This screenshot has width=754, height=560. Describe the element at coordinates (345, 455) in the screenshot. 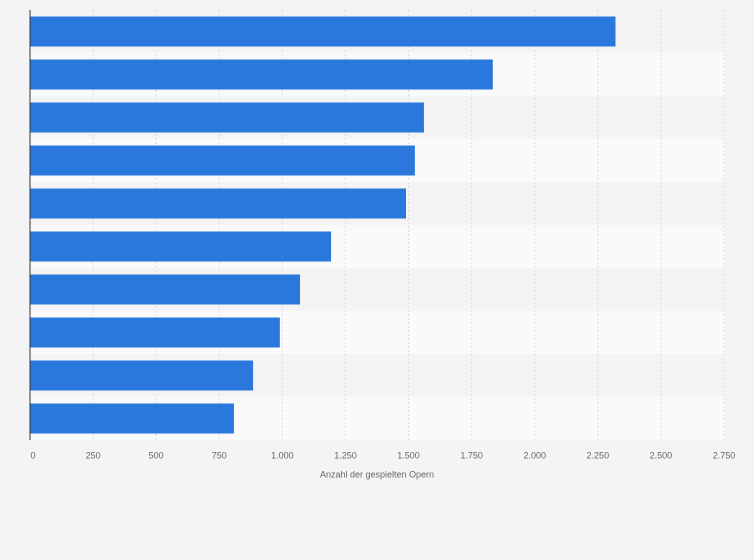

I see `x-tick-label: 1.250` at that location.